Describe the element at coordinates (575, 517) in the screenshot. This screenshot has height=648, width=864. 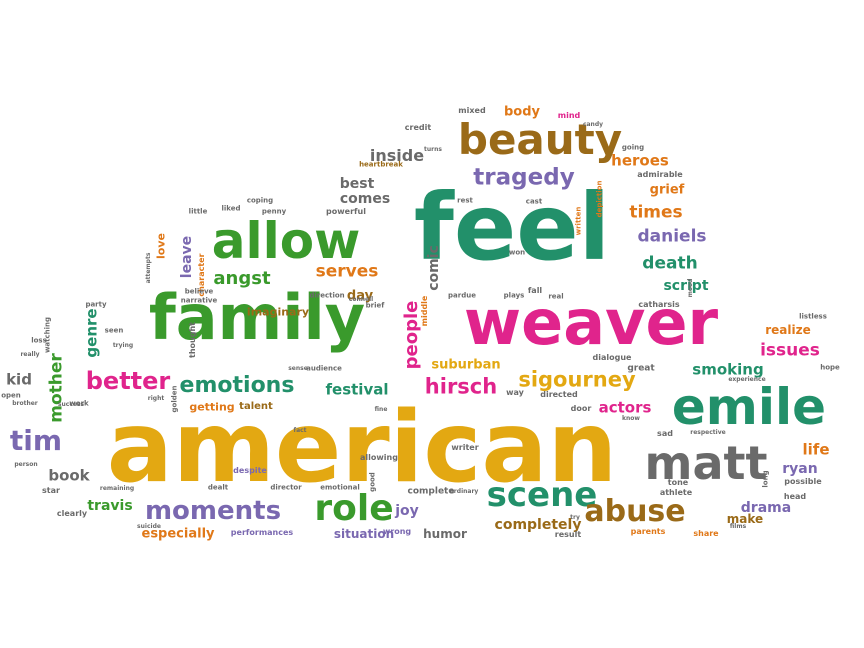
I see `cloud-word-try: try` at that location.